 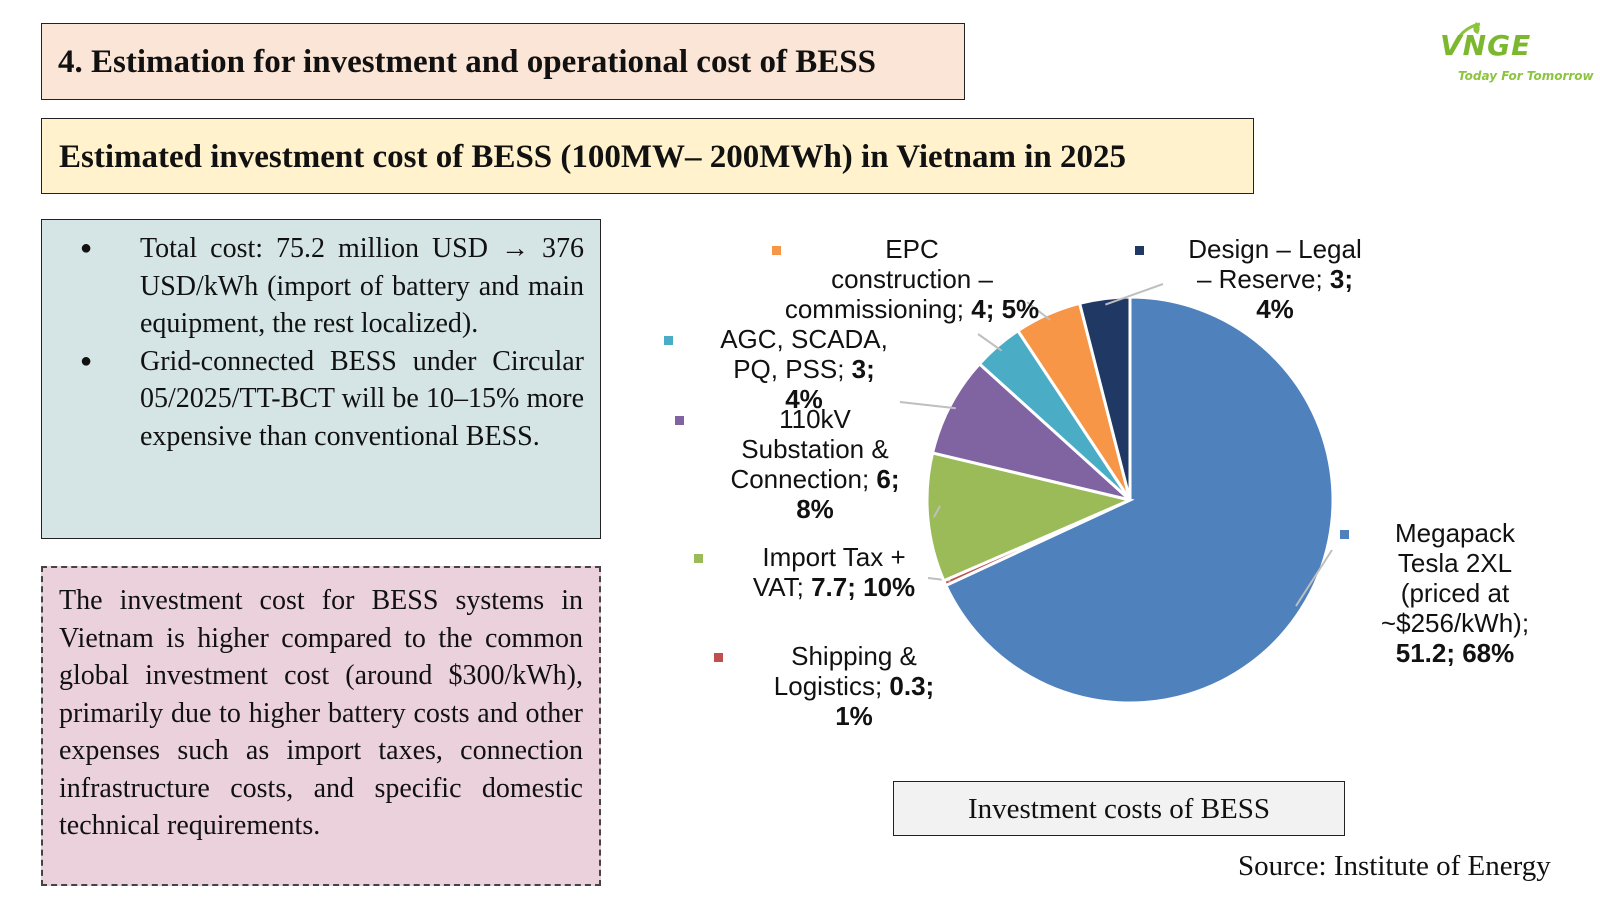 What do you see at coordinates (1526, 76) in the screenshot?
I see `logo-tagline: Today For Tomorrow` at bounding box center [1526, 76].